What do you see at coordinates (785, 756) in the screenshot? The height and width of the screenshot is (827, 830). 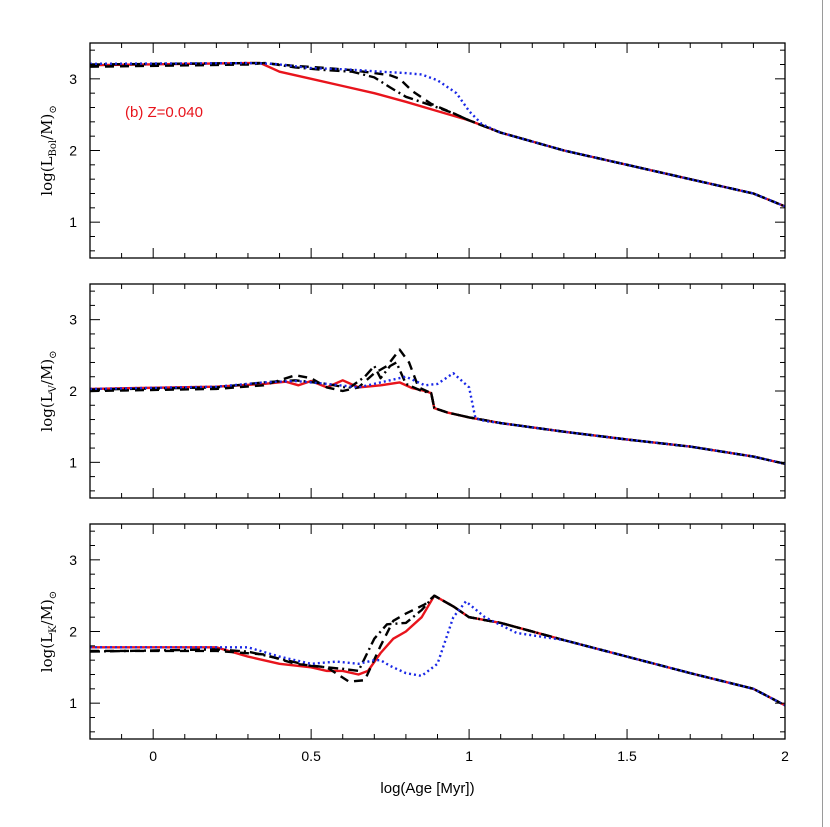 I see `x-tick-label: 2` at bounding box center [785, 756].